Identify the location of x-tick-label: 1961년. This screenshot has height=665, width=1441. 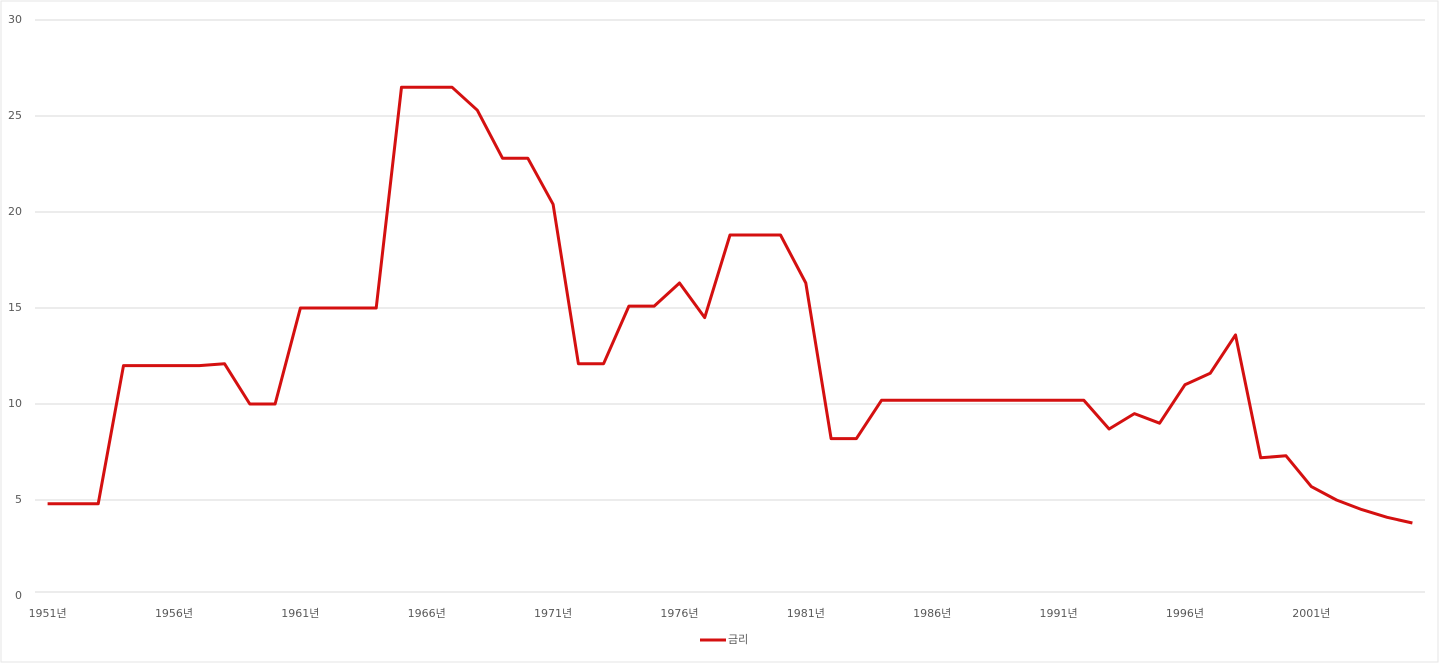
(300, 613).